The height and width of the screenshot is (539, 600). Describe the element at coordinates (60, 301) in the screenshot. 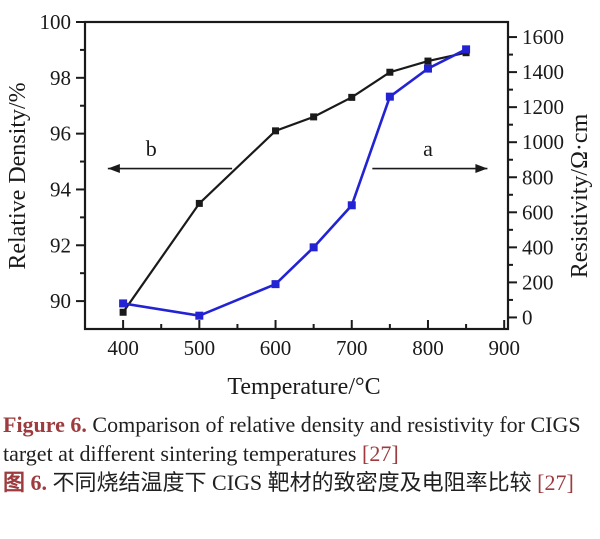

I see `left-tick-label: 90` at that location.